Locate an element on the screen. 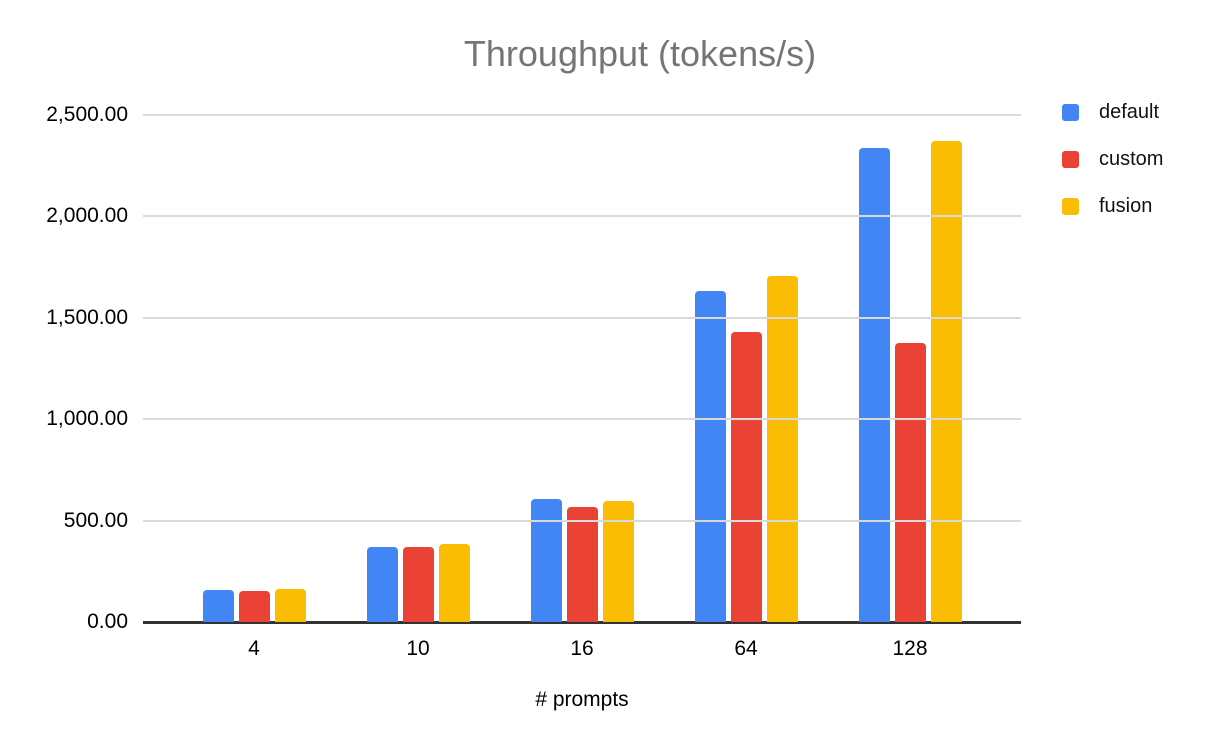 The height and width of the screenshot is (756, 1218). x-axis-tick-label: 16 is located at coordinates (582, 648).